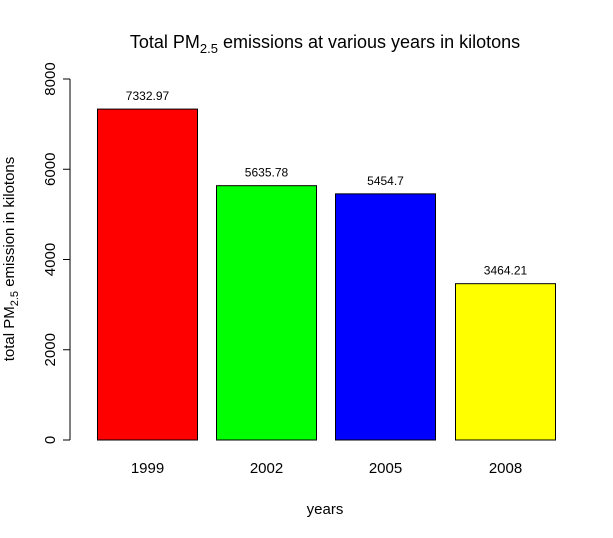  Describe the element at coordinates (369, 42) in the screenshot. I see `chart-title-rest: emissions at various years in kilotons` at that location.